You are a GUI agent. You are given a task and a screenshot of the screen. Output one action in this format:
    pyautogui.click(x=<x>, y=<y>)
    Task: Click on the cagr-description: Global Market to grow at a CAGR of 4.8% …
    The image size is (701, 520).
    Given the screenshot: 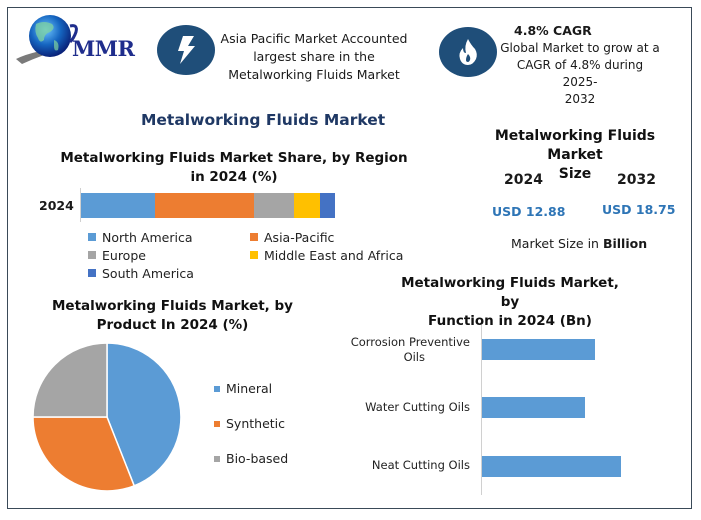 What is the action you would take?
    pyautogui.click(x=580, y=74)
    